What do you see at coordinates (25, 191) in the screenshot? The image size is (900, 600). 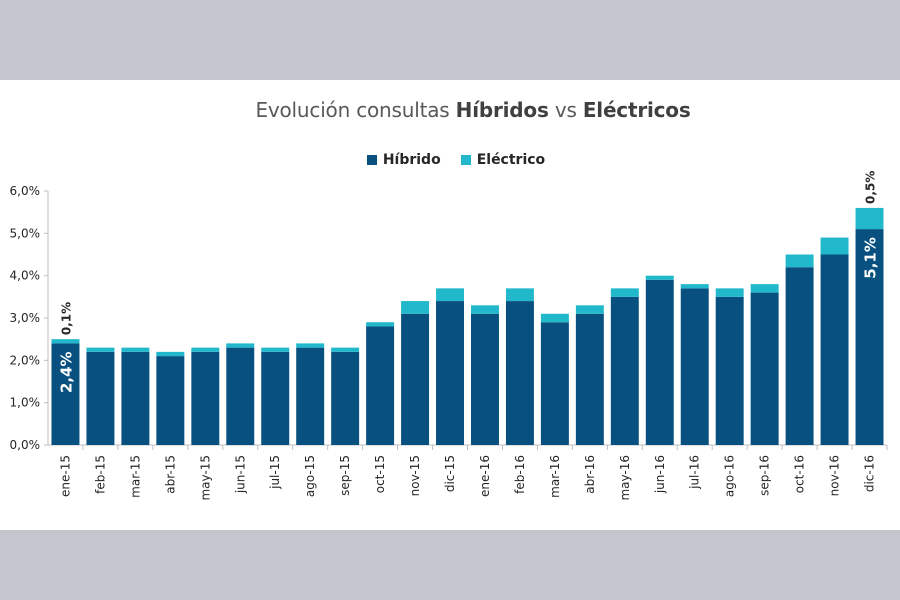 I see `y-tick-label: 6,0%` at bounding box center [25, 191].